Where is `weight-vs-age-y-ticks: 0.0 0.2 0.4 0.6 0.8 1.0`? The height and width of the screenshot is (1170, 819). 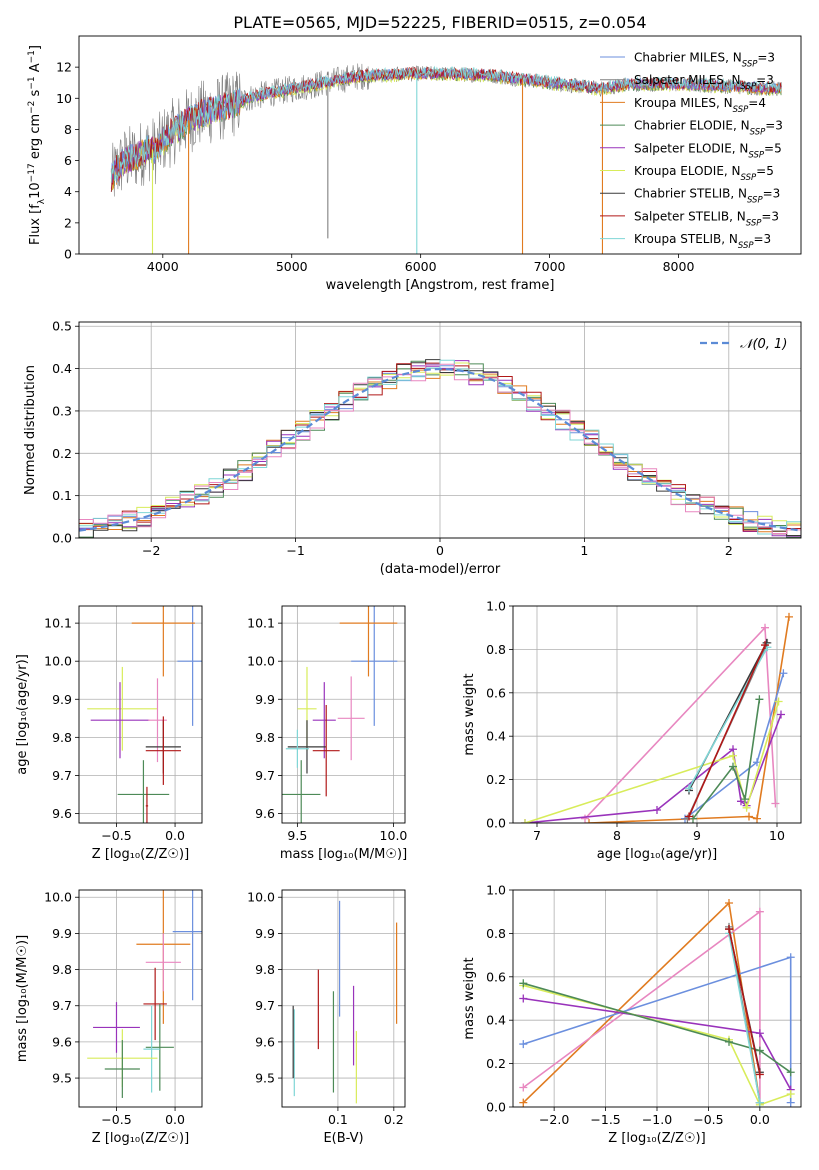 weight-vs-age-y-ticks: 0.0 0.2 0.4 0.6 0.8 1.0 is located at coordinates (643, 715).